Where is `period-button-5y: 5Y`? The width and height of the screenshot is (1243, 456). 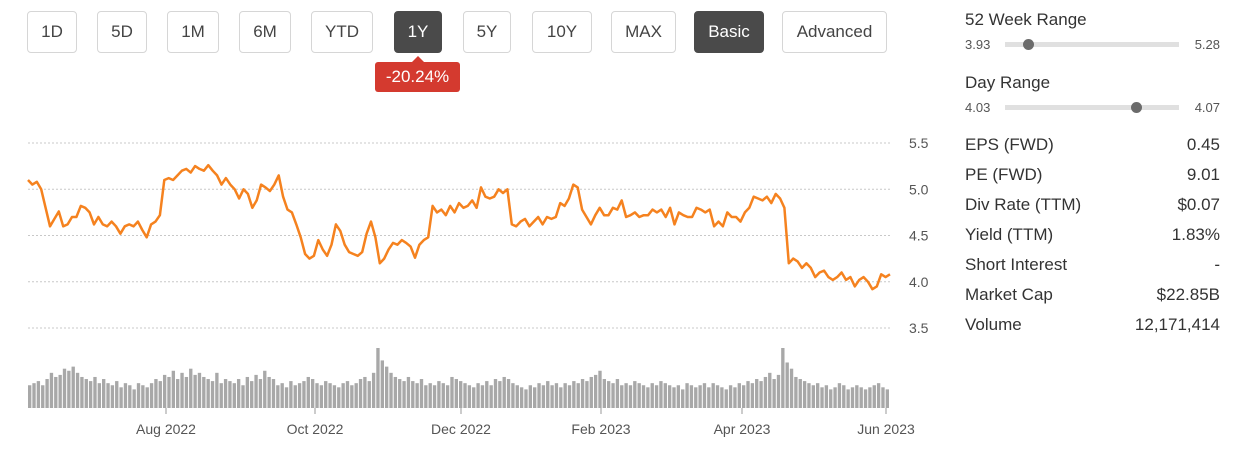
period-button-5y: 5Y is located at coordinates (487, 32).